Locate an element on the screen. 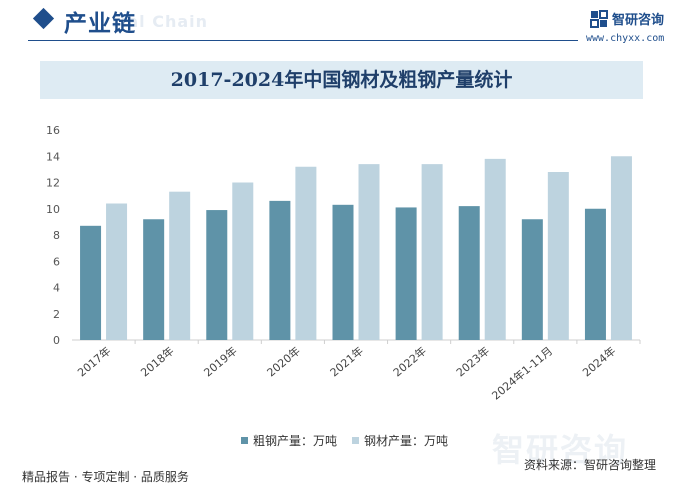 The width and height of the screenshot is (683, 496). x-tick-label: 2017年 is located at coordinates (94, 362).